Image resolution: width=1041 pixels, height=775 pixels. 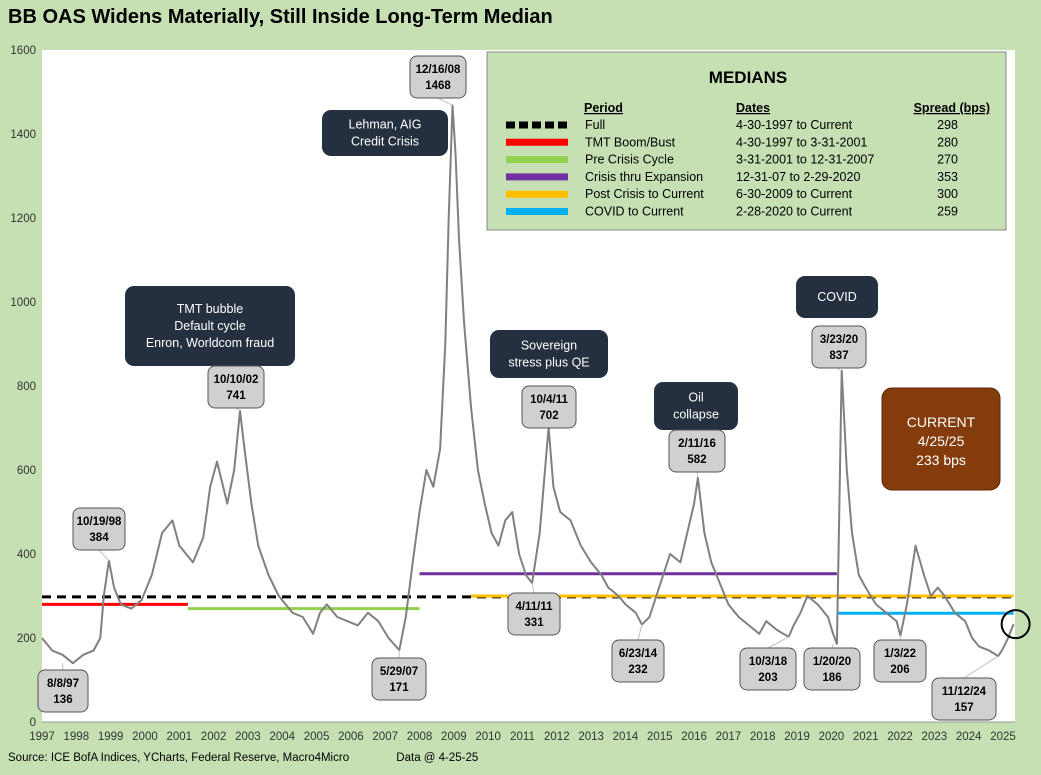 I want to click on annotation-text: stress plus QE, so click(x=548, y=363).